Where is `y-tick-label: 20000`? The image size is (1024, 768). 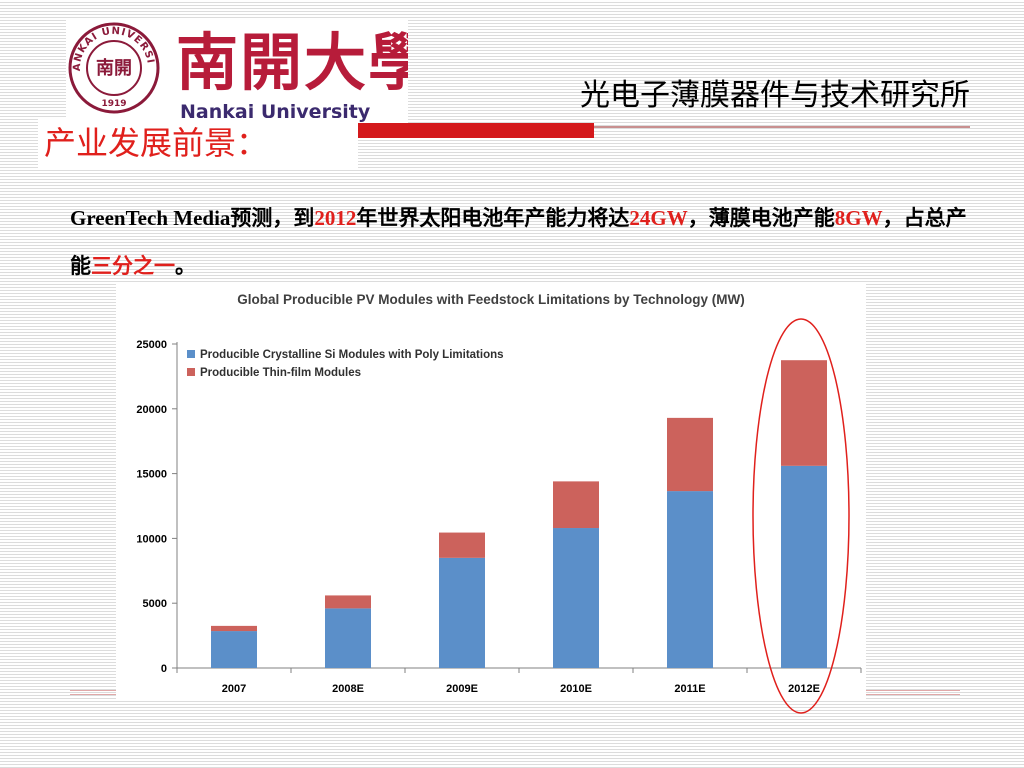
y-tick-label: 20000 is located at coordinates (151, 410).